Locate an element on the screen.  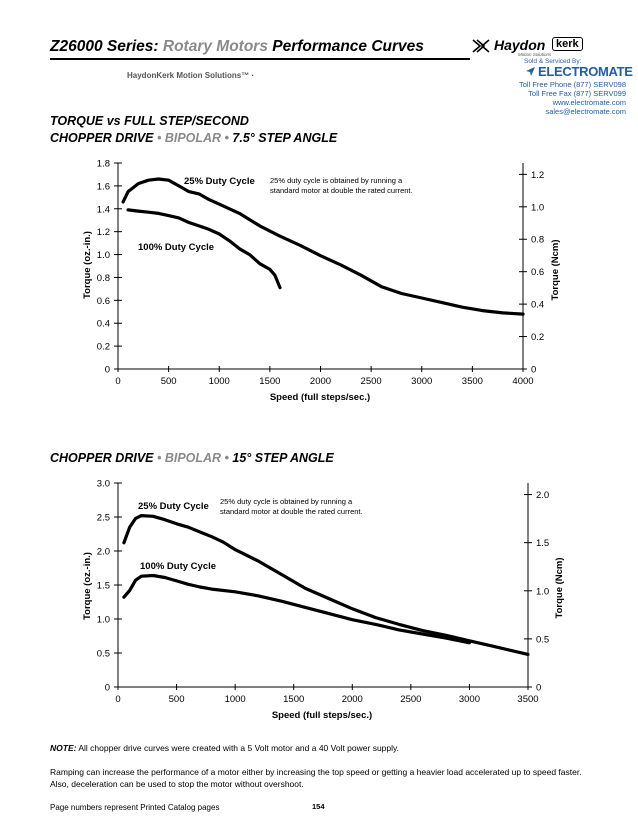
y2-tick-label: 1.5 is located at coordinates (542, 543).